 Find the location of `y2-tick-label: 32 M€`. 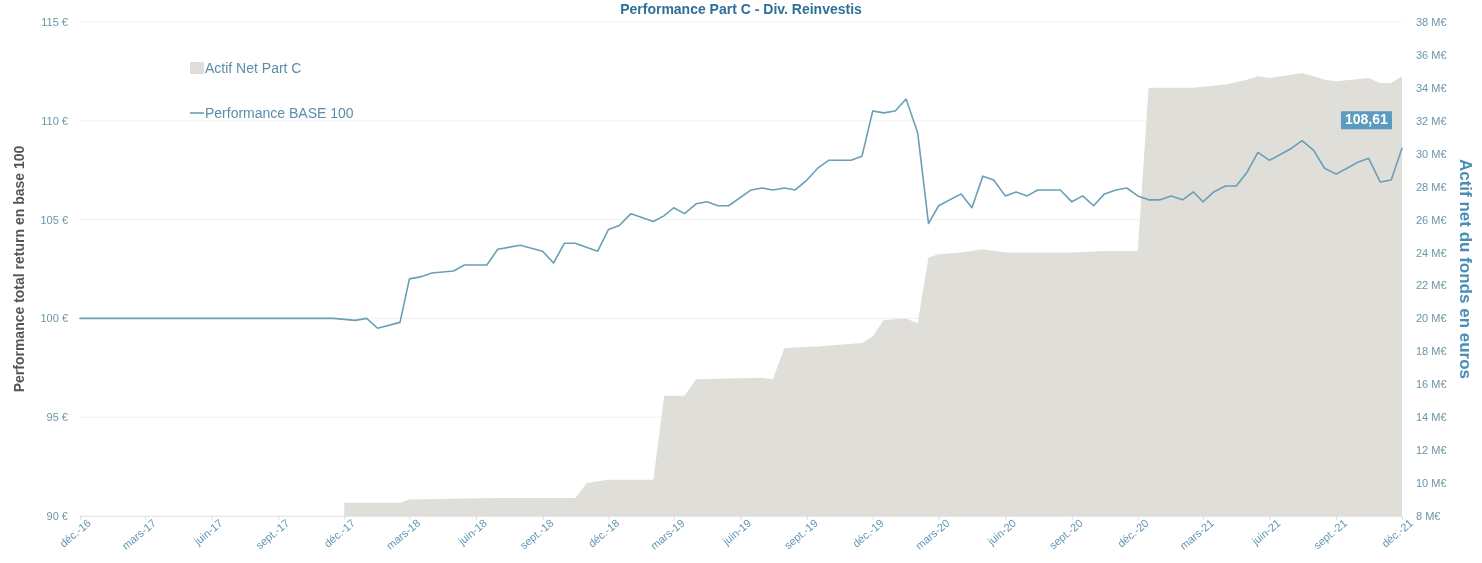

y2-tick-label: 32 M€ is located at coordinates (1431, 120).